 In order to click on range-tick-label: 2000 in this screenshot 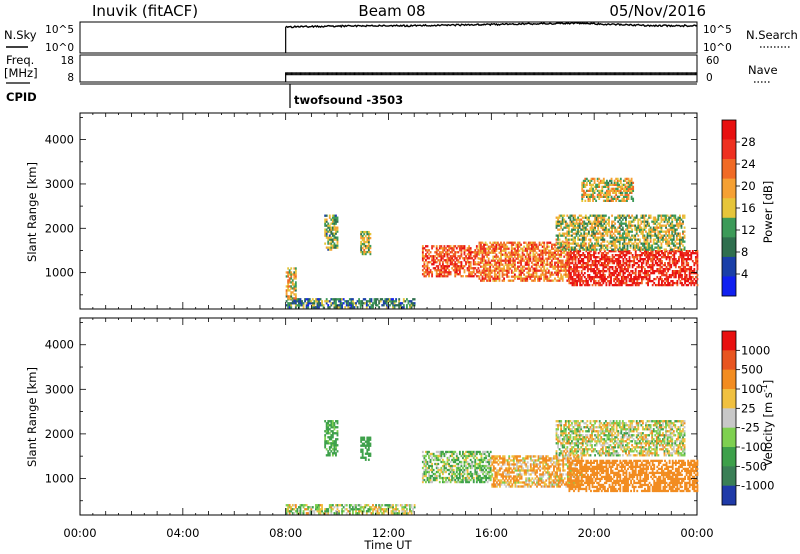, I will do `click(59, 228)`.